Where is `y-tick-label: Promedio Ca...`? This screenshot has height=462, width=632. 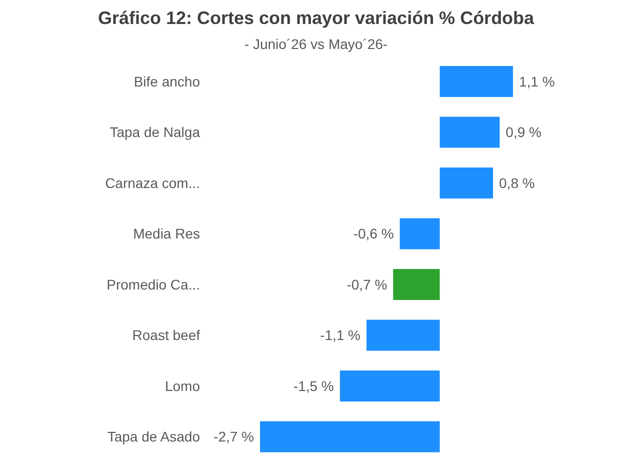
y-tick-label: Promedio Ca... is located at coordinates (153, 284).